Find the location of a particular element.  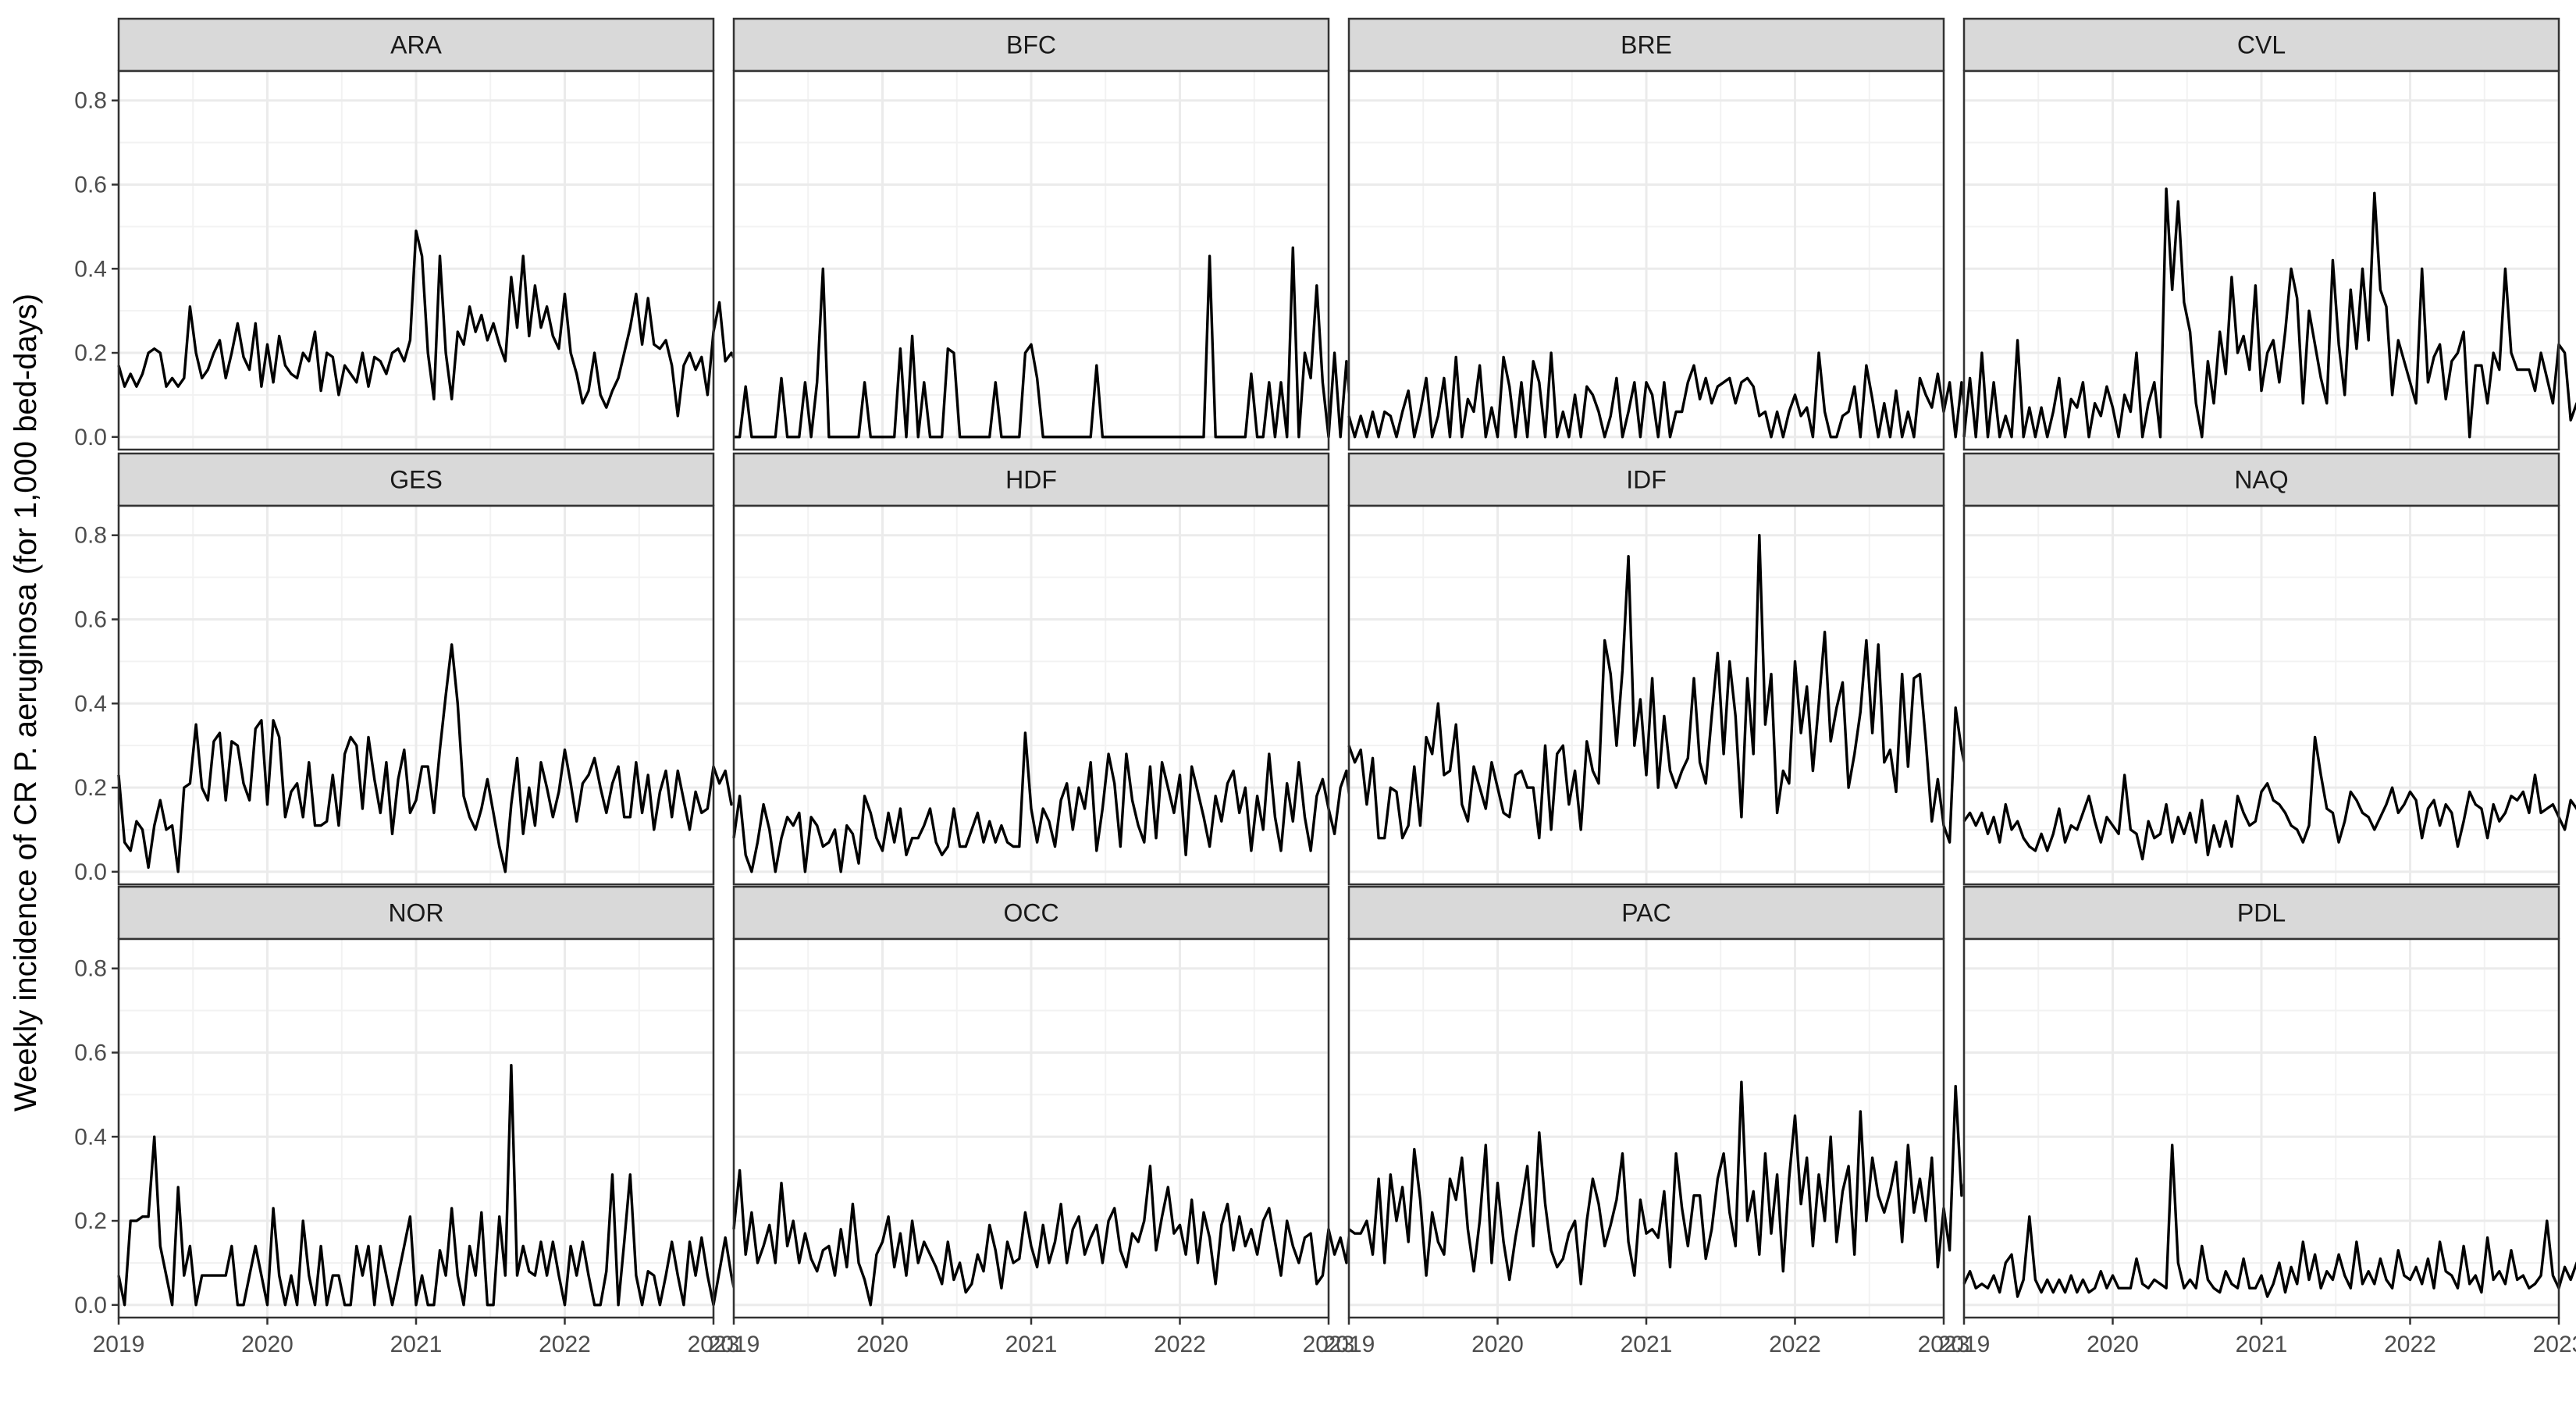

strip-label: ARA is located at coordinates (416, 45).